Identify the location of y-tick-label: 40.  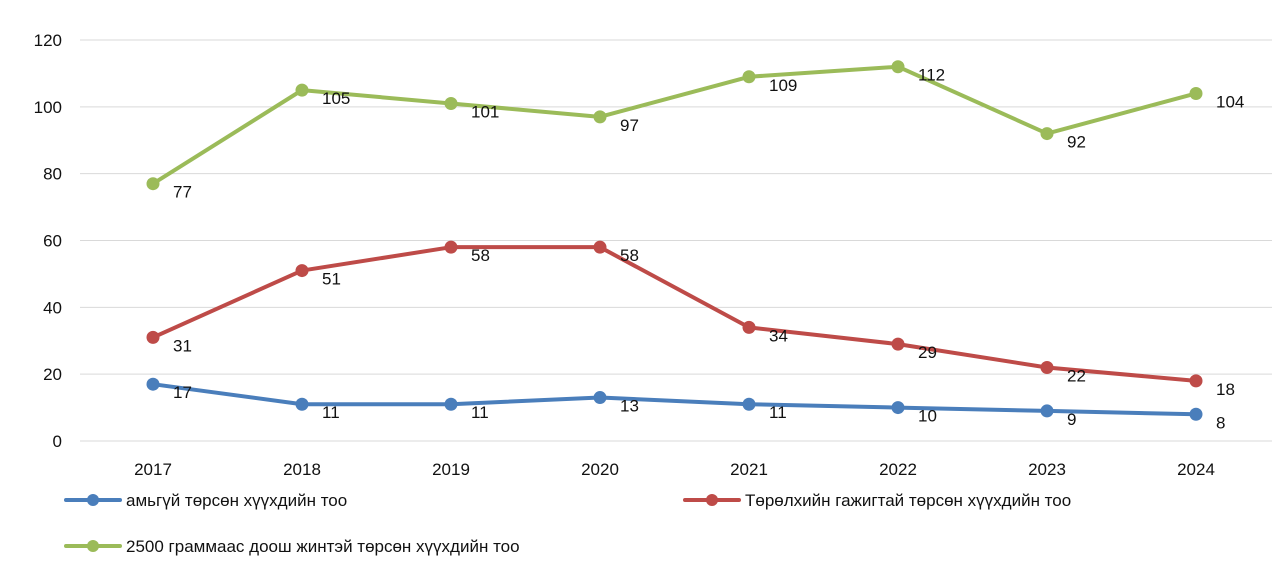
(52, 307).